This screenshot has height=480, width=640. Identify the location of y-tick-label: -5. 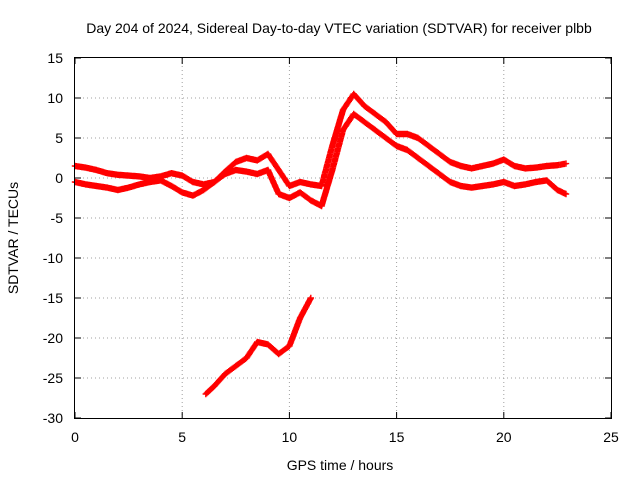
(57, 218).